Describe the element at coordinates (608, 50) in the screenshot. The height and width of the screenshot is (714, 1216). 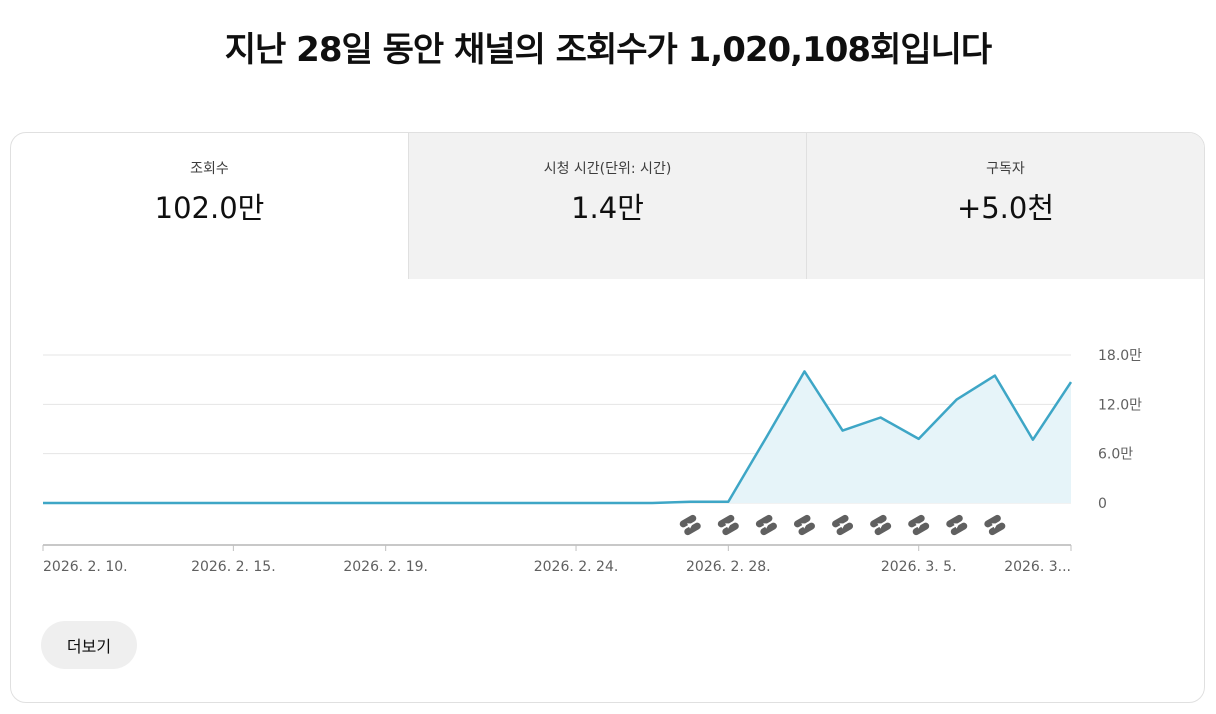
I see `page-title: 지난 28일 동안 채널의 조회수가 1,020,108회입니다` at that location.